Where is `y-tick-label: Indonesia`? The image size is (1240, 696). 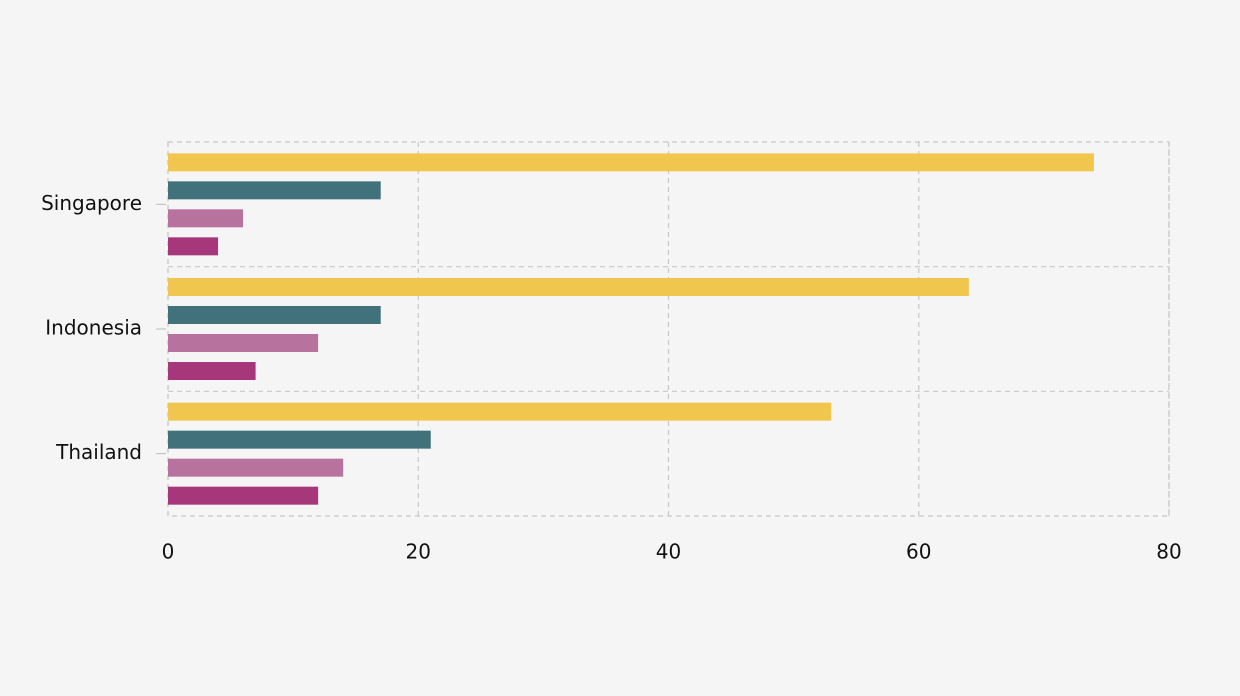 y-tick-label: Indonesia is located at coordinates (93, 328).